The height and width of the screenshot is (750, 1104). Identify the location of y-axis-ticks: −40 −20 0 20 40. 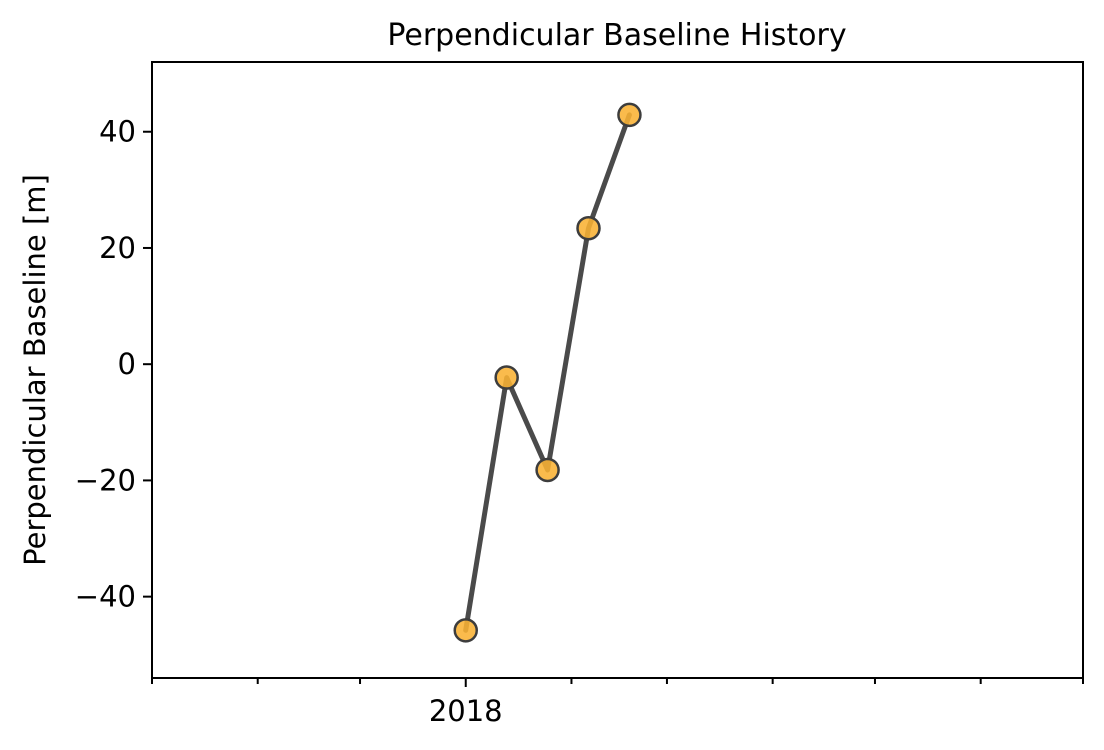
(113, 364).